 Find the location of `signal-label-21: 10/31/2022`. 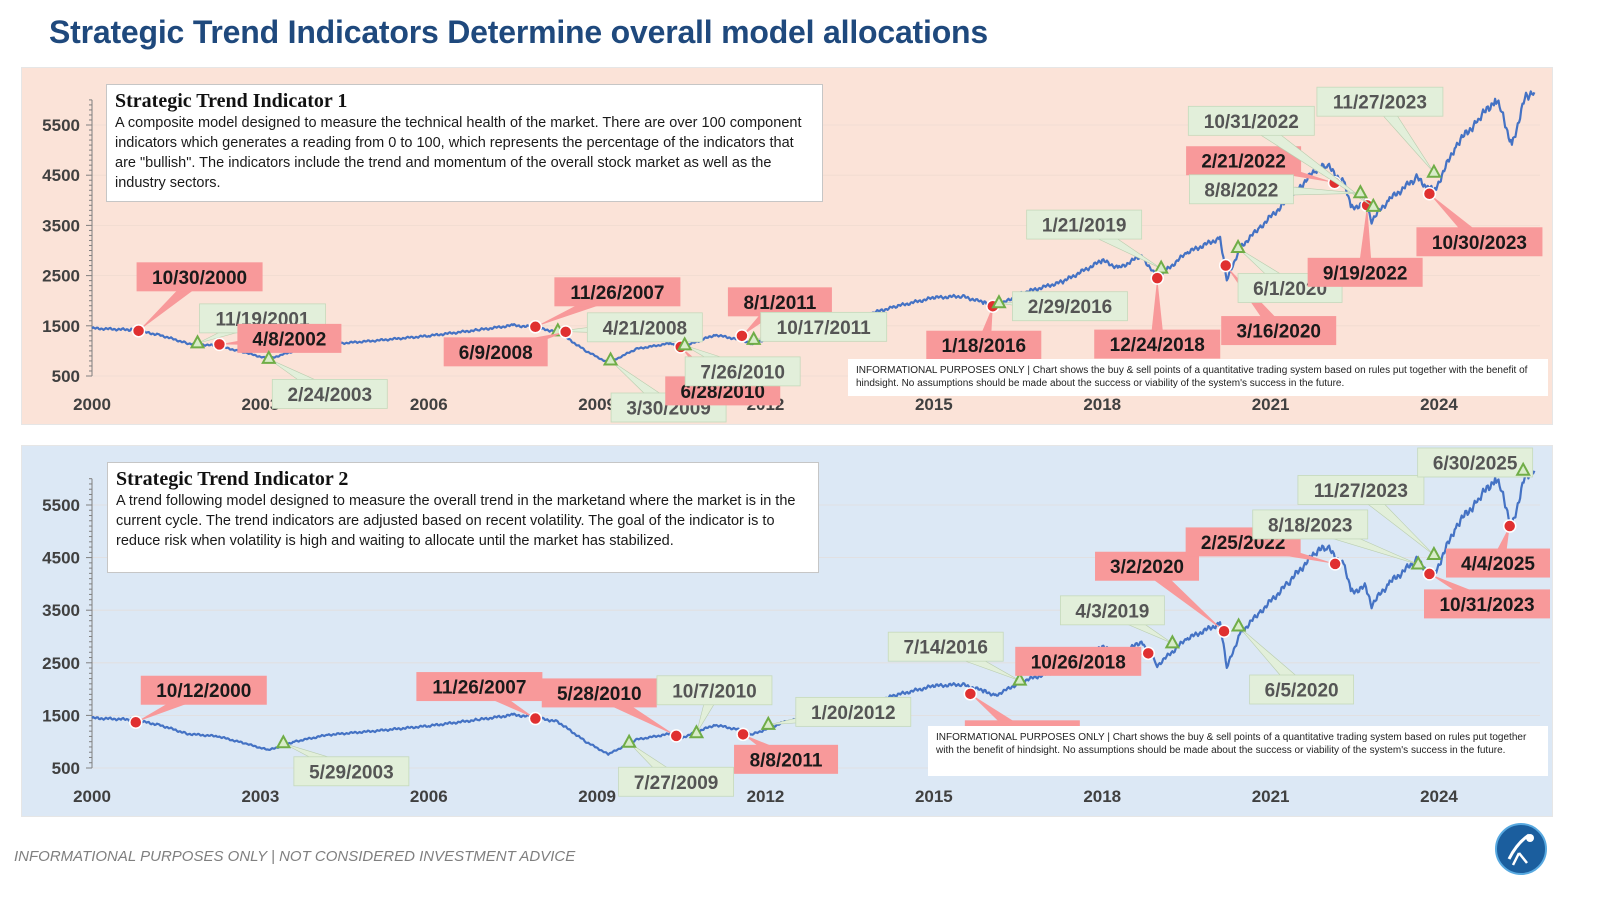

signal-label-21: 10/31/2022 is located at coordinates (1251, 122).